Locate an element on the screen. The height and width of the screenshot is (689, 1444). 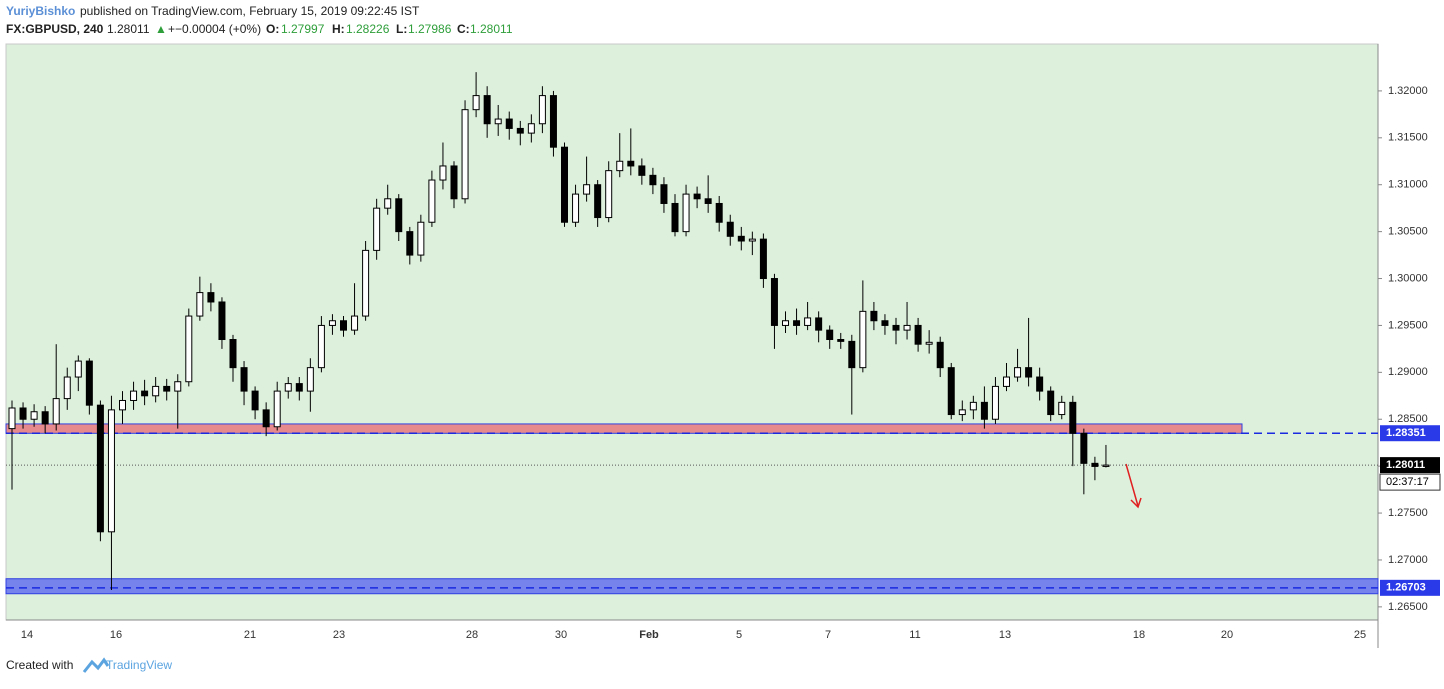
y-tick-label: 1.29500 is located at coordinates (1408, 325).